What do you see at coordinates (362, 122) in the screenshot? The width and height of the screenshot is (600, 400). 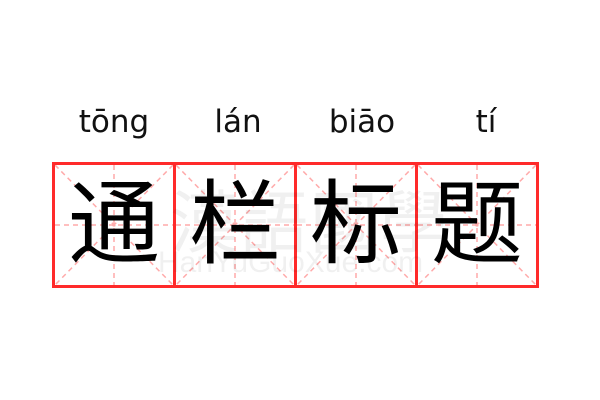 I see `pinyin-3: biāo` at bounding box center [362, 122].